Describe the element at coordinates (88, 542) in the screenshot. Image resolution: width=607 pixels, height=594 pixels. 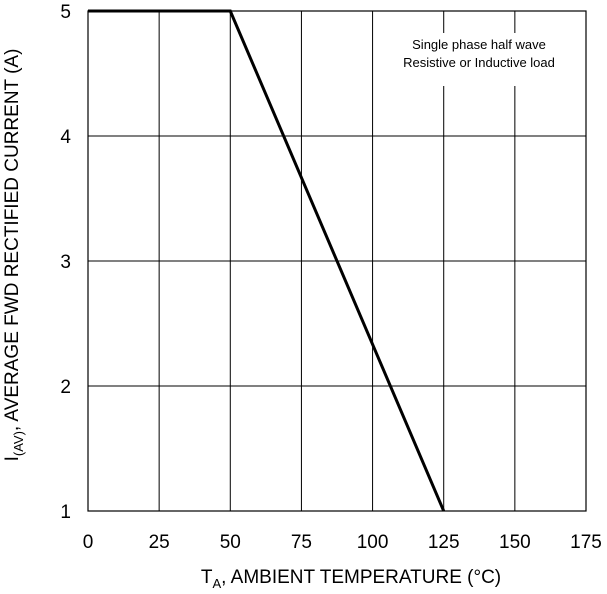
I see `x-tick-label: 0` at that location.